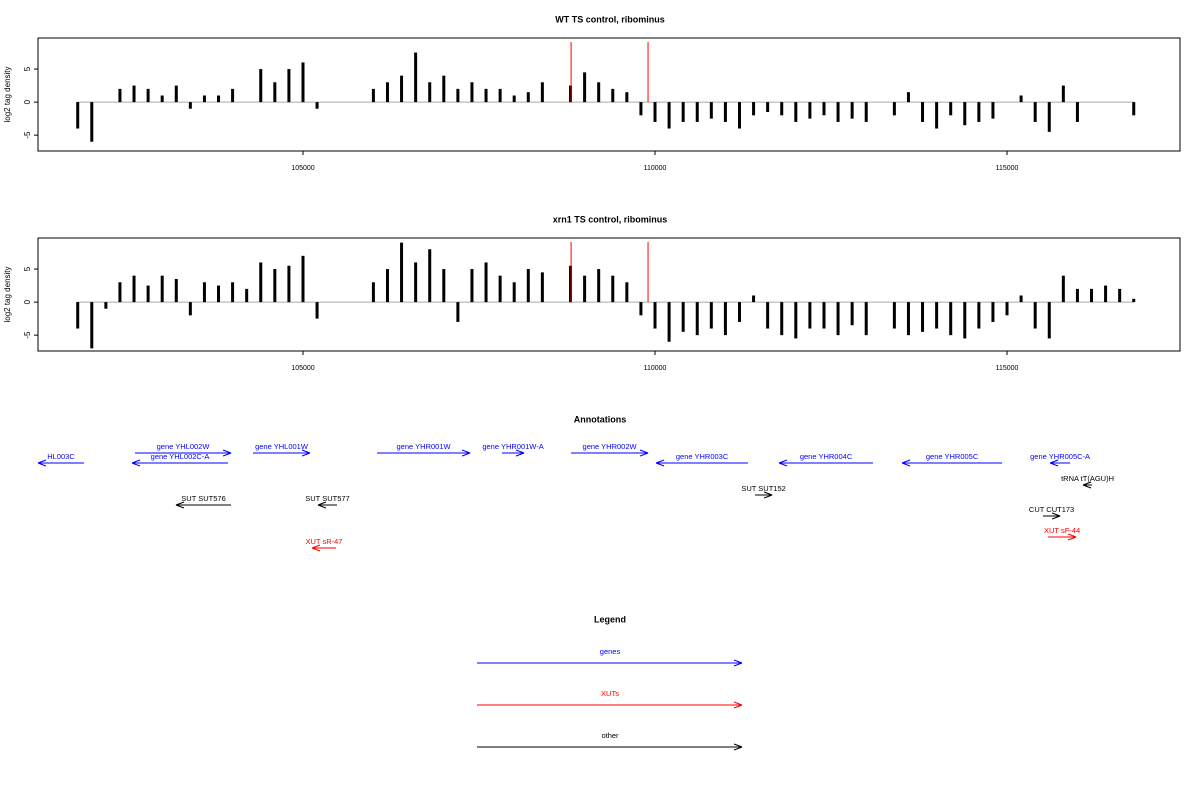 The height and width of the screenshot is (800, 1200). What do you see at coordinates (1007, 368) in the screenshot?
I see `x-tick-label: 115000` at bounding box center [1007, 368].